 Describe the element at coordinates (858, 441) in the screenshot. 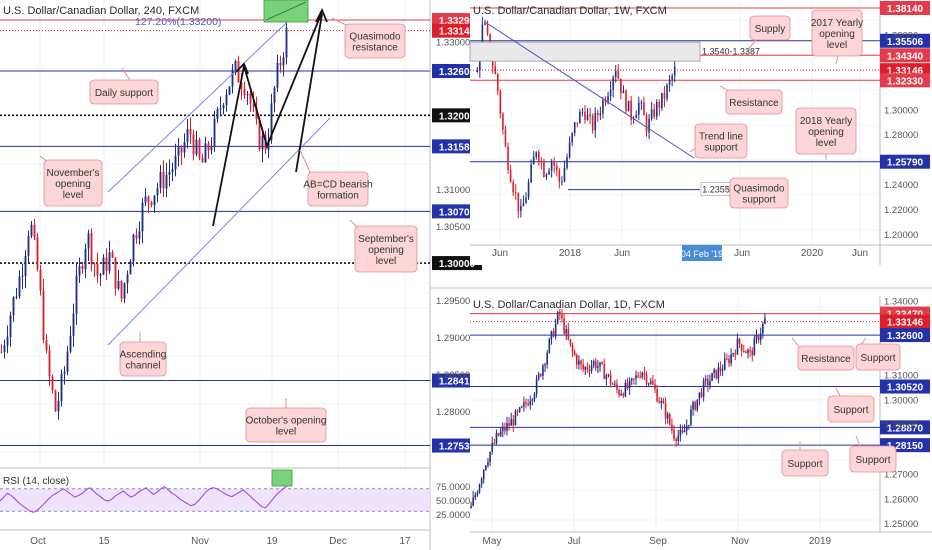

I see `daily-callout-line` at that location.